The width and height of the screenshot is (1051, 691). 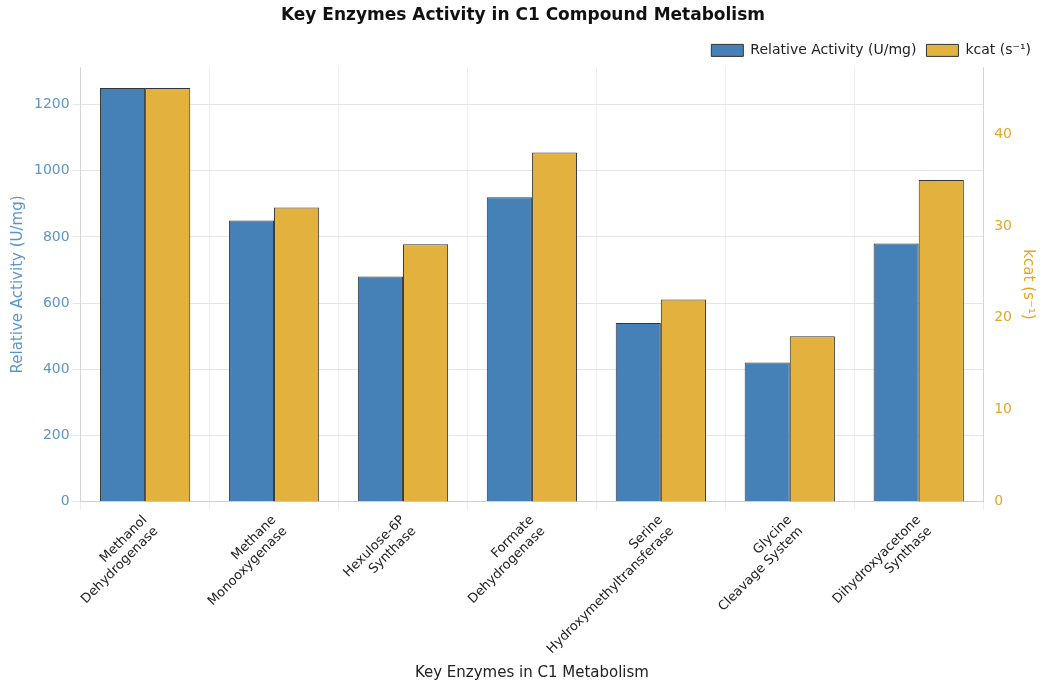 What do you see at coordinates (1003, 316) in the screenshot?
I see `y2-tick-label: 20` at bounding box center [1003, 316].